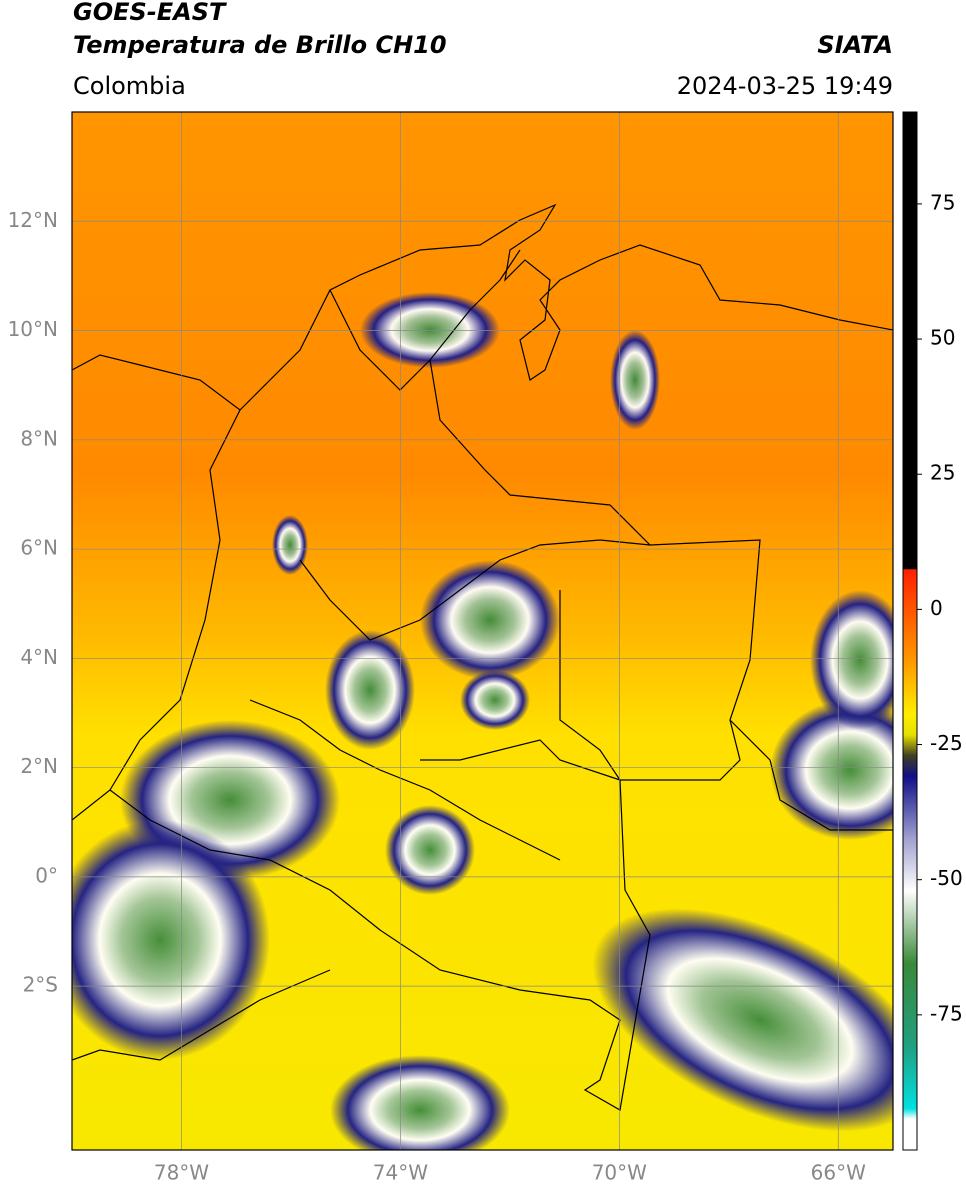  What do you see at coordinates (39, 766) in the screenshot?
I see `lat-tick-label: 2°N` at bounding box center [39, 766].